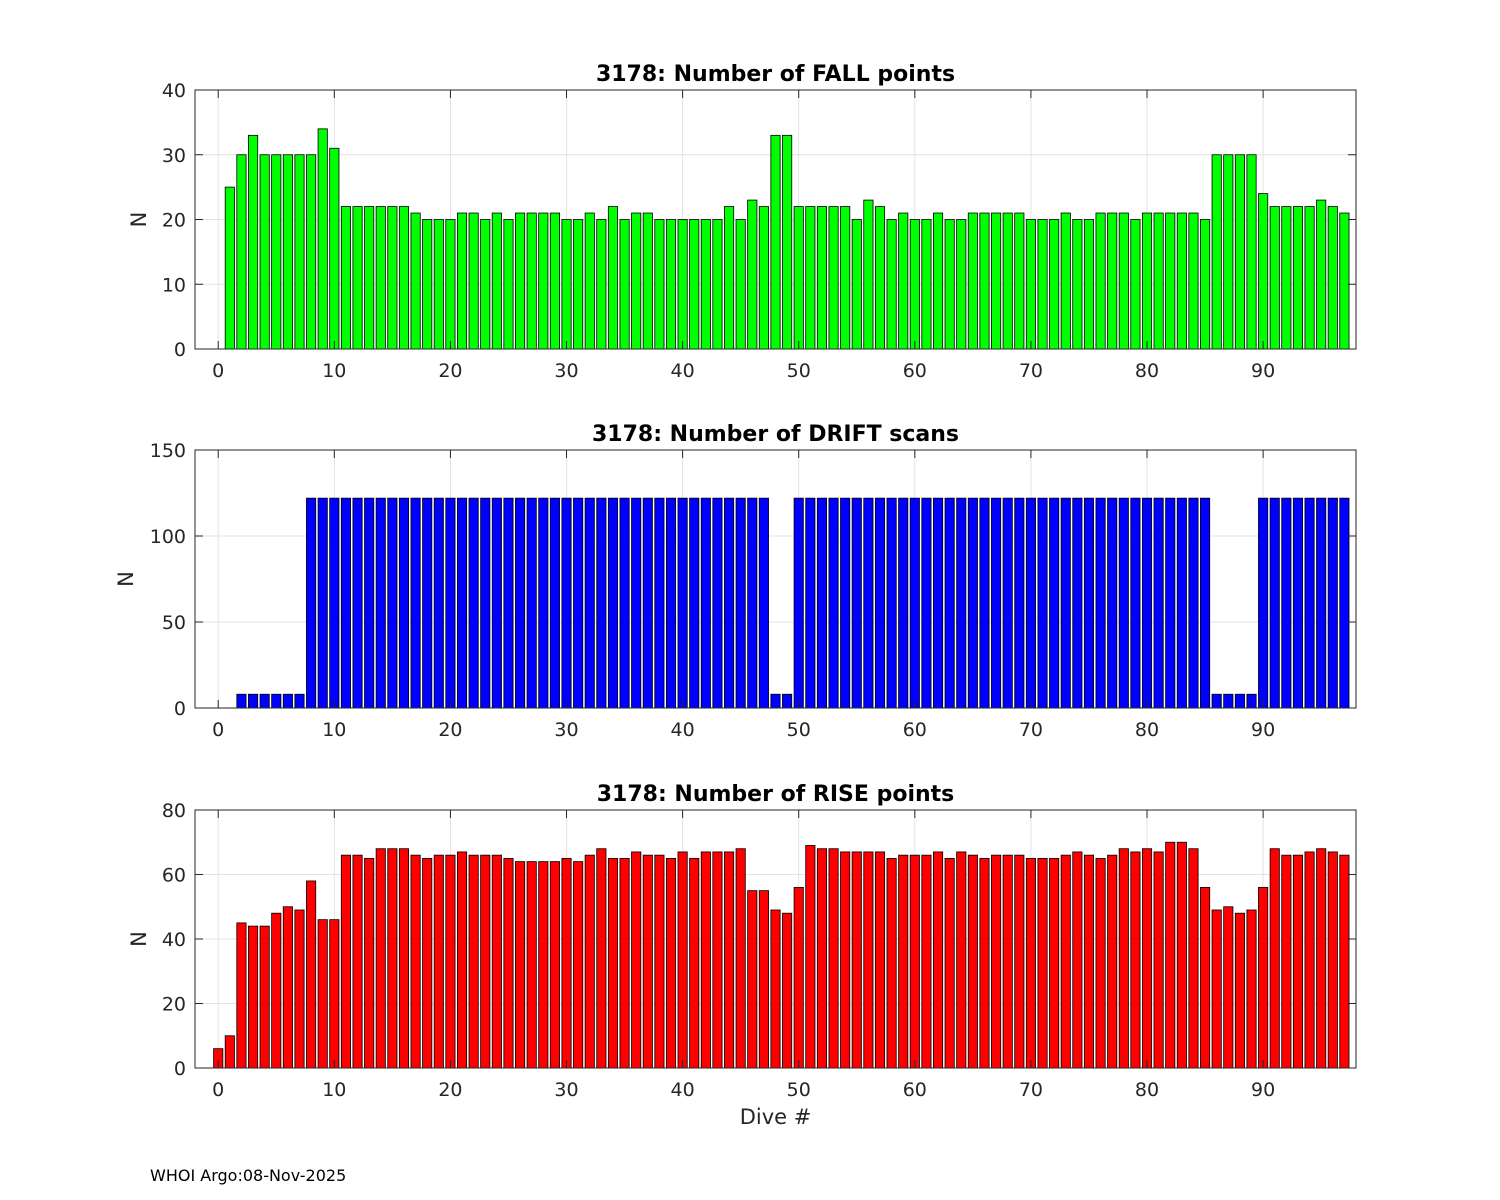 The height and width of the screenshot is (1200, 1500). Describe the element at coordinates (1263, 371) in the screenshot. I see `x-tick-label: 90` at that location.